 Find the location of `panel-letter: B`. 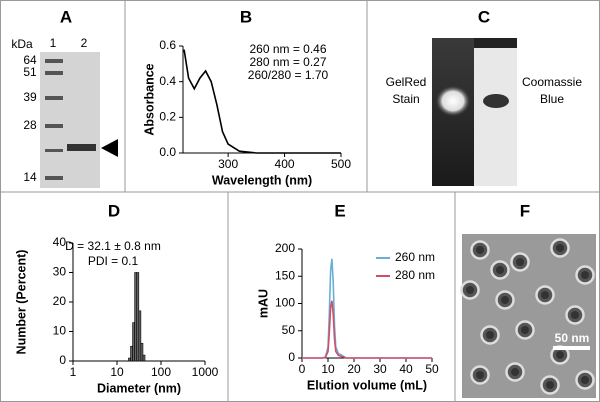

panel-letter: B is located at coordinates (246, 16).